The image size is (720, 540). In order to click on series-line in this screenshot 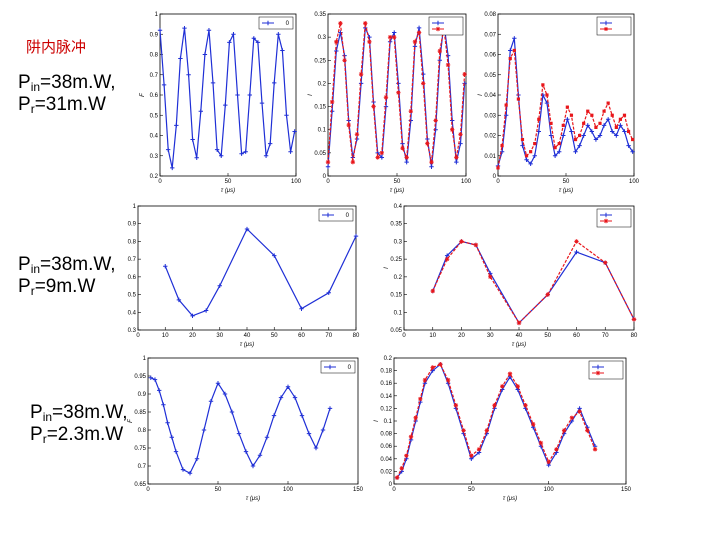, I will do `click(260, 272)`.